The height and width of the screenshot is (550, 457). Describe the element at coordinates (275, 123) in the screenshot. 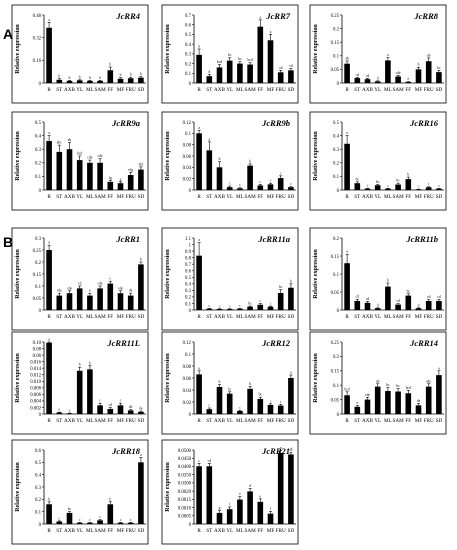

I see `chart-title: JcRR9b` at that location.